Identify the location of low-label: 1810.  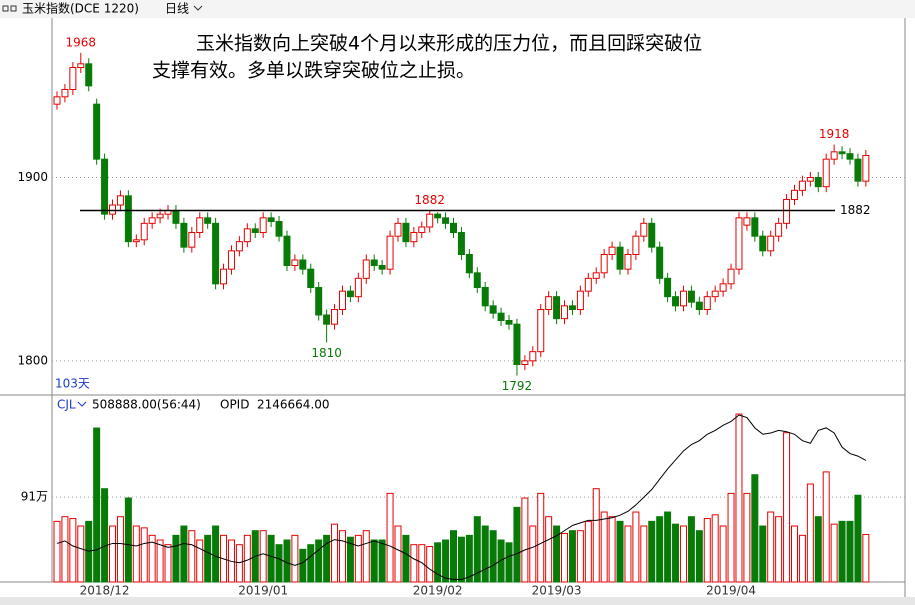
(326, 353).